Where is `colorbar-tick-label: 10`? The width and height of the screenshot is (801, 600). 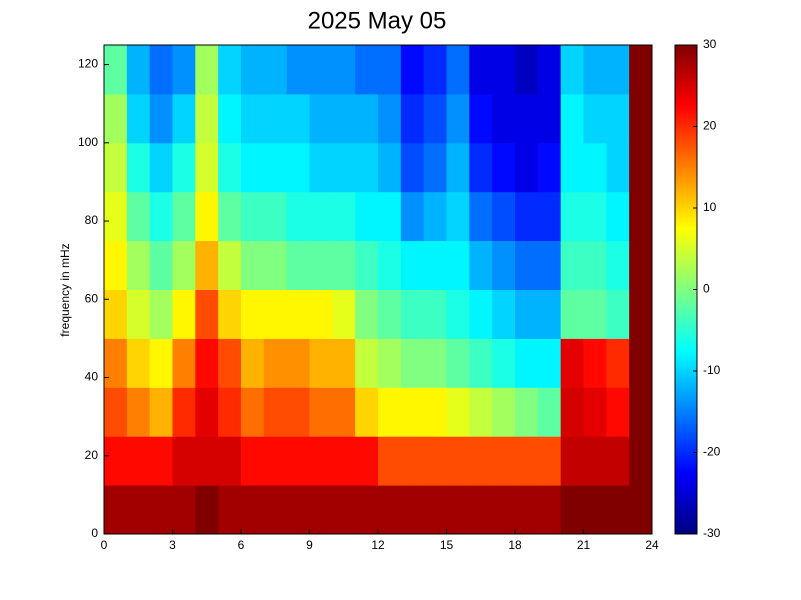 colorbar-tick-label: 10 is located at coordinates (710, 207).